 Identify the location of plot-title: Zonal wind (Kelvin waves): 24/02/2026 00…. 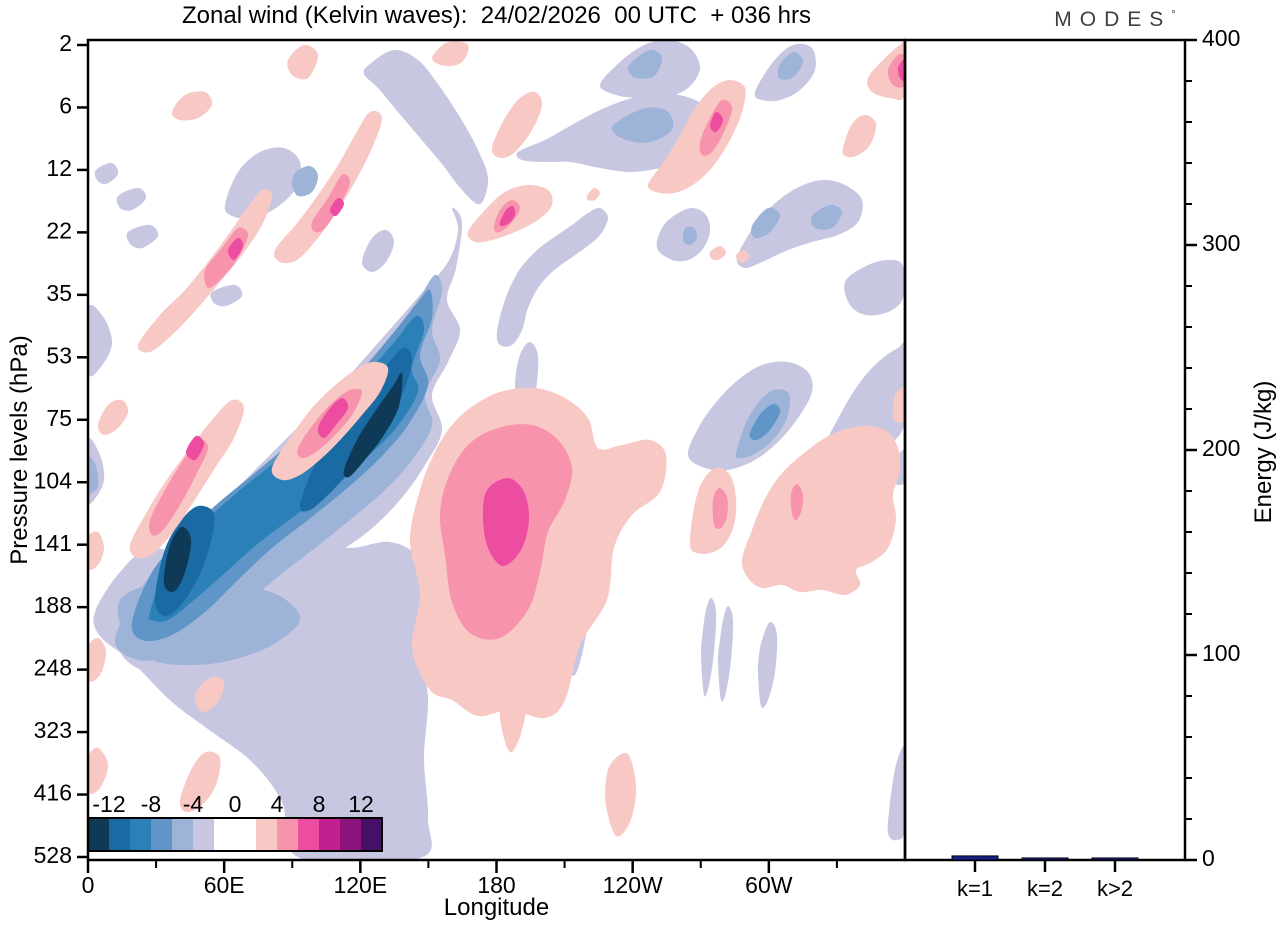
(496, 15).